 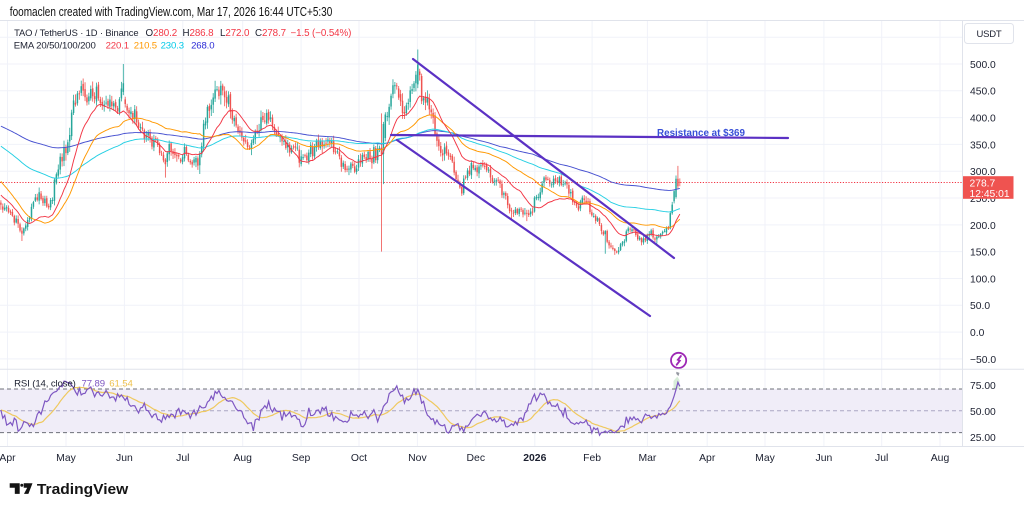 I want to click on svg-text: 500.0, so click(x=983, y=65).